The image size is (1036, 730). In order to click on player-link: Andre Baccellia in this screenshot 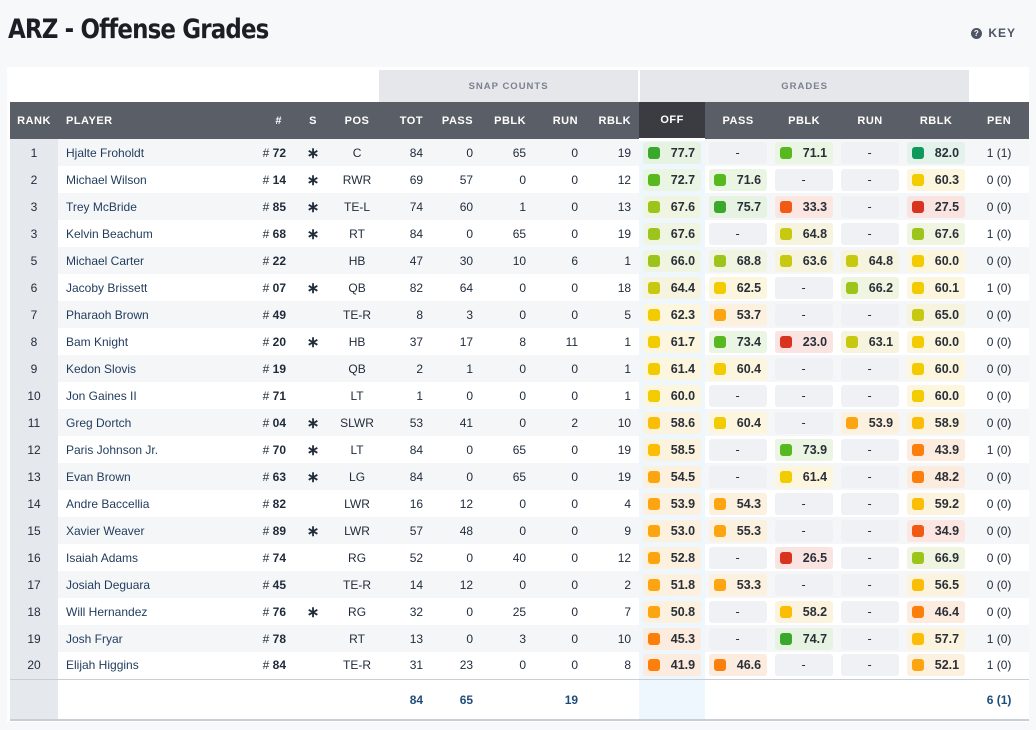, I will do `click(157, 503)`.